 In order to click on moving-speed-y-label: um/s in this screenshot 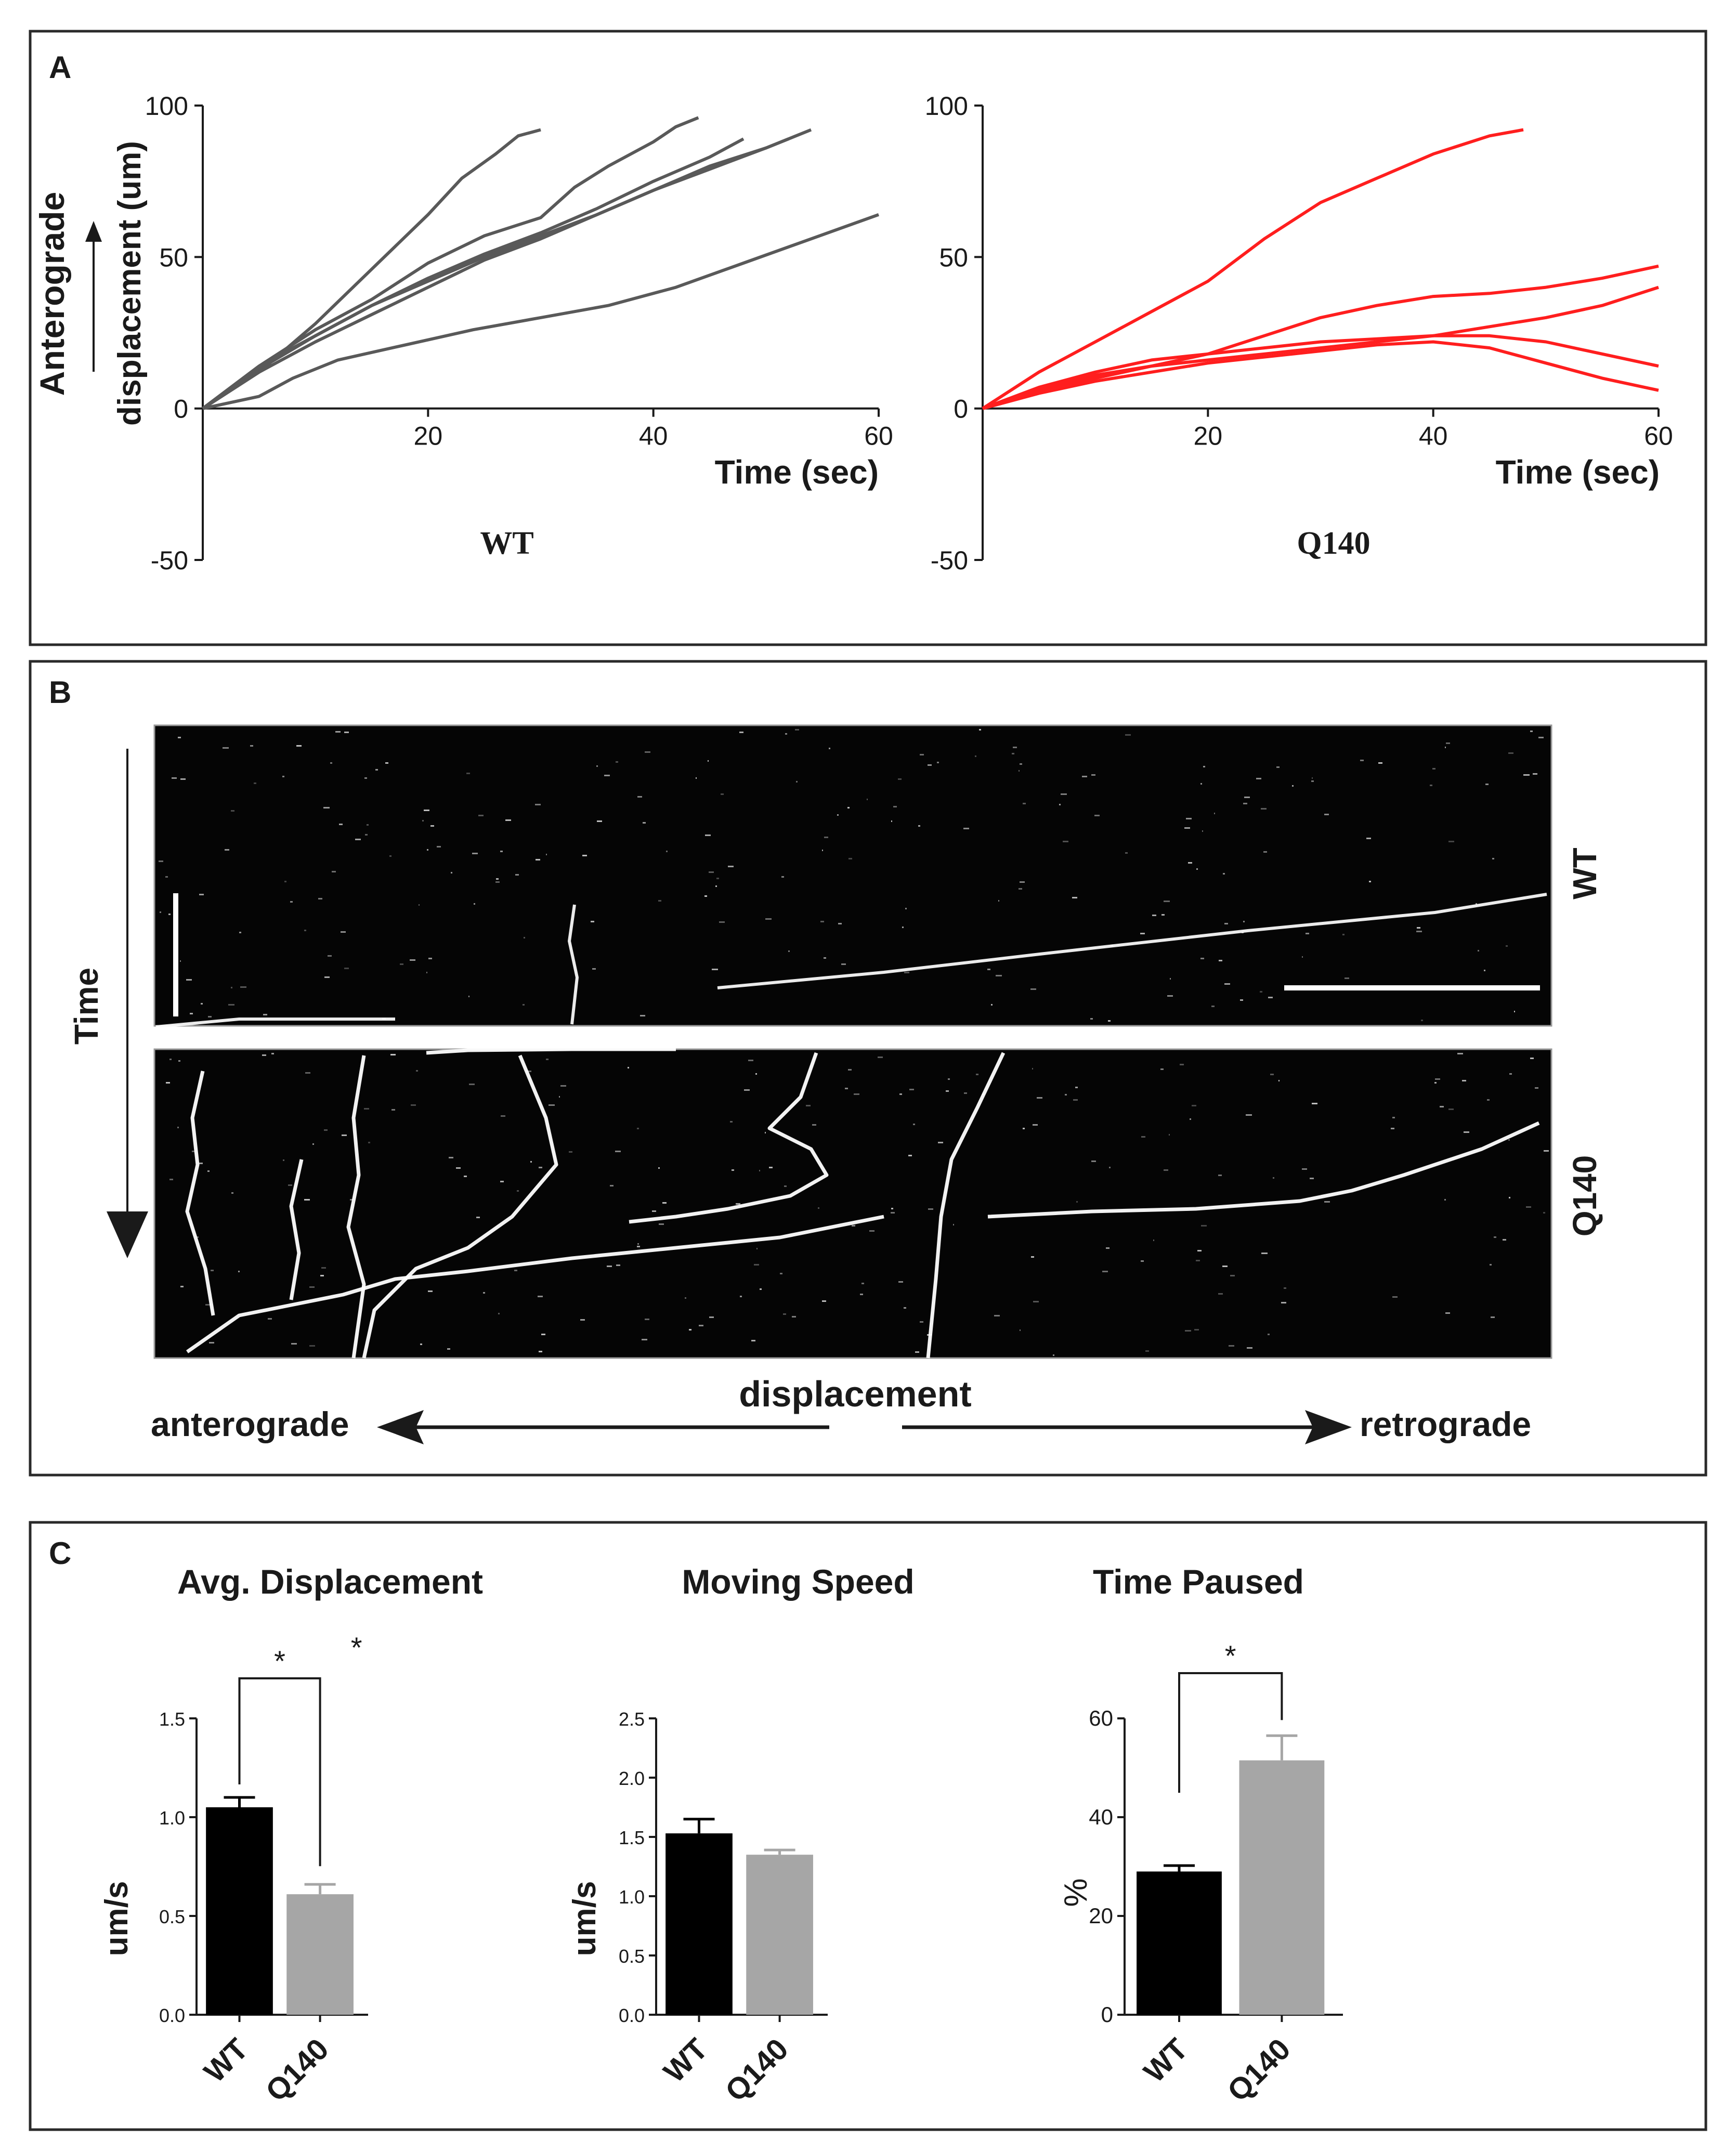, I will do `click(585, 1919)`.